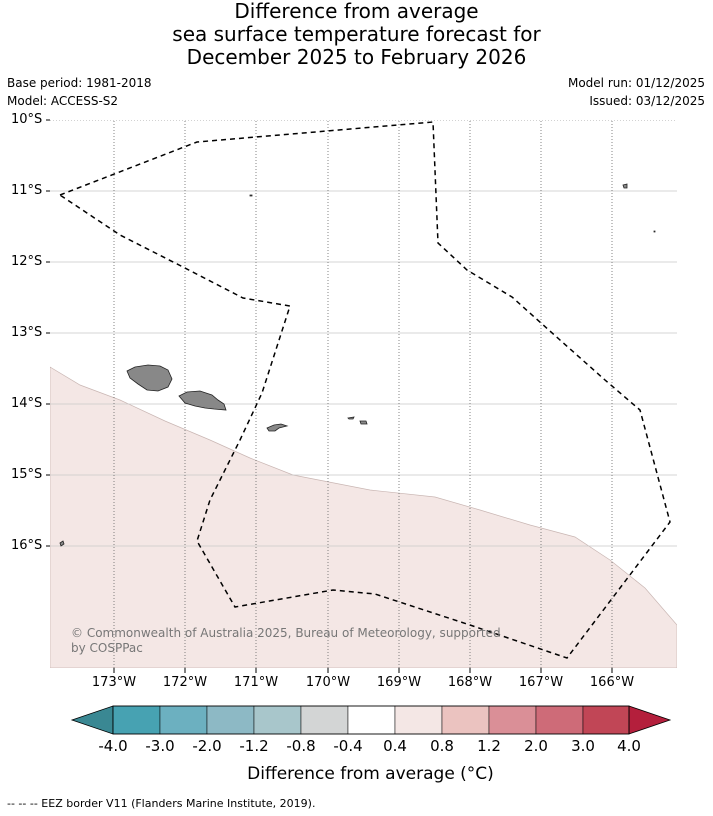 The image size is (713, 816). What do you see at coordinates (27, 545) in the screenshot?
I see `lat-label-16s: 16°S` at bounding box center [27, 545].